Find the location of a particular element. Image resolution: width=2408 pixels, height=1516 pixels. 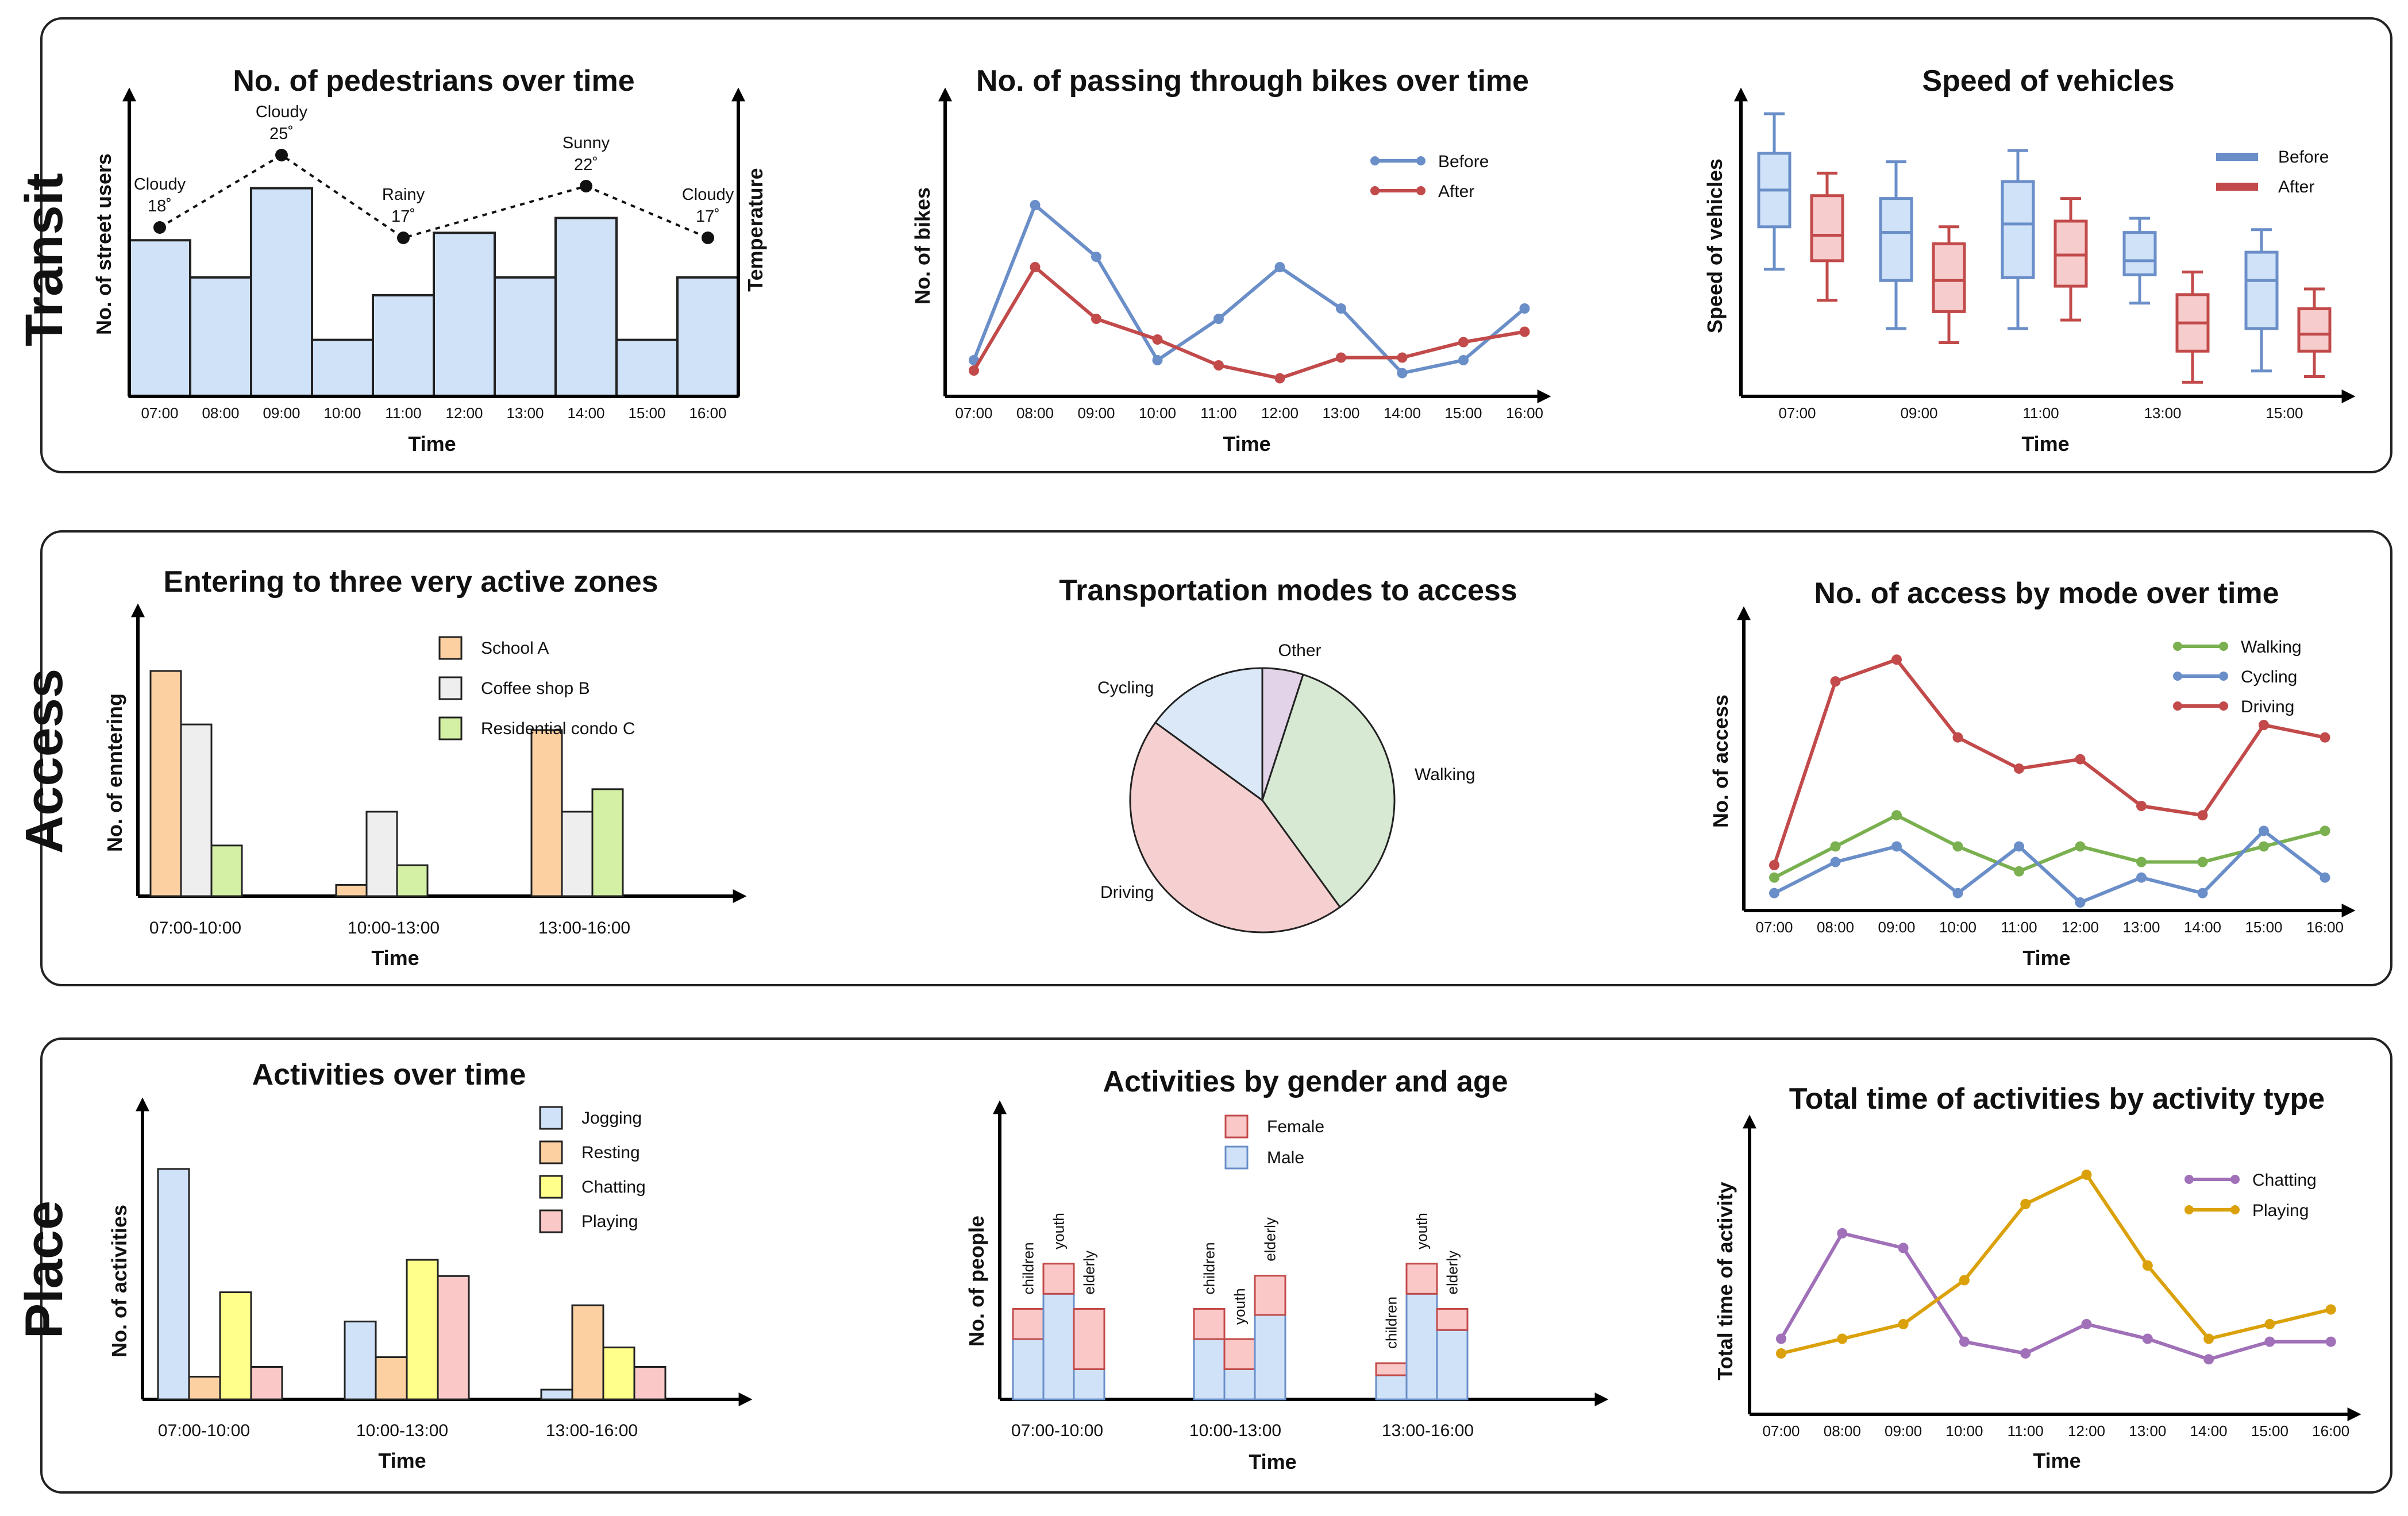

bar-16:00 is located at coordinates (707, 337).